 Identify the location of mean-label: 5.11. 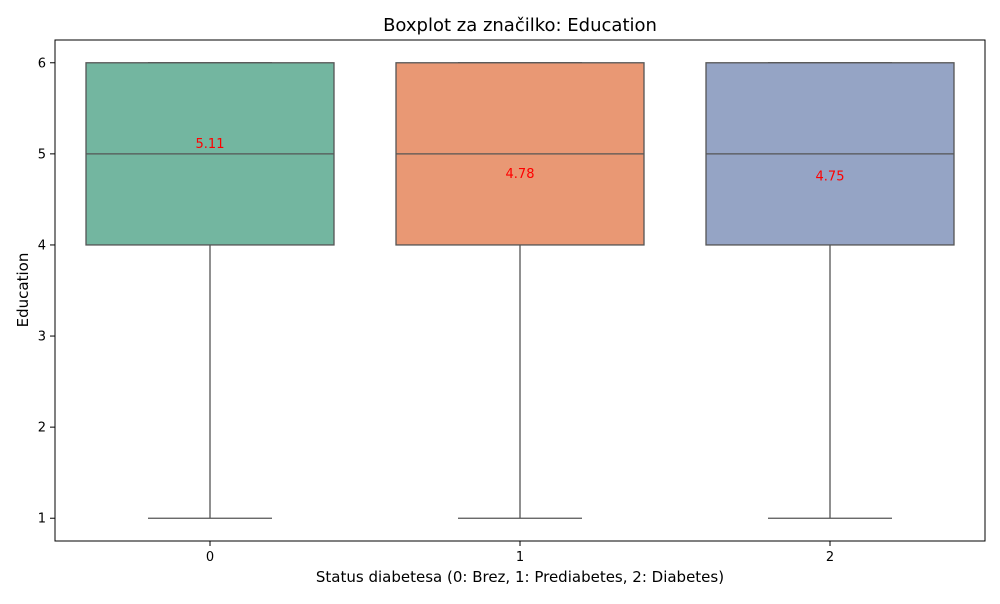
(210, 144).